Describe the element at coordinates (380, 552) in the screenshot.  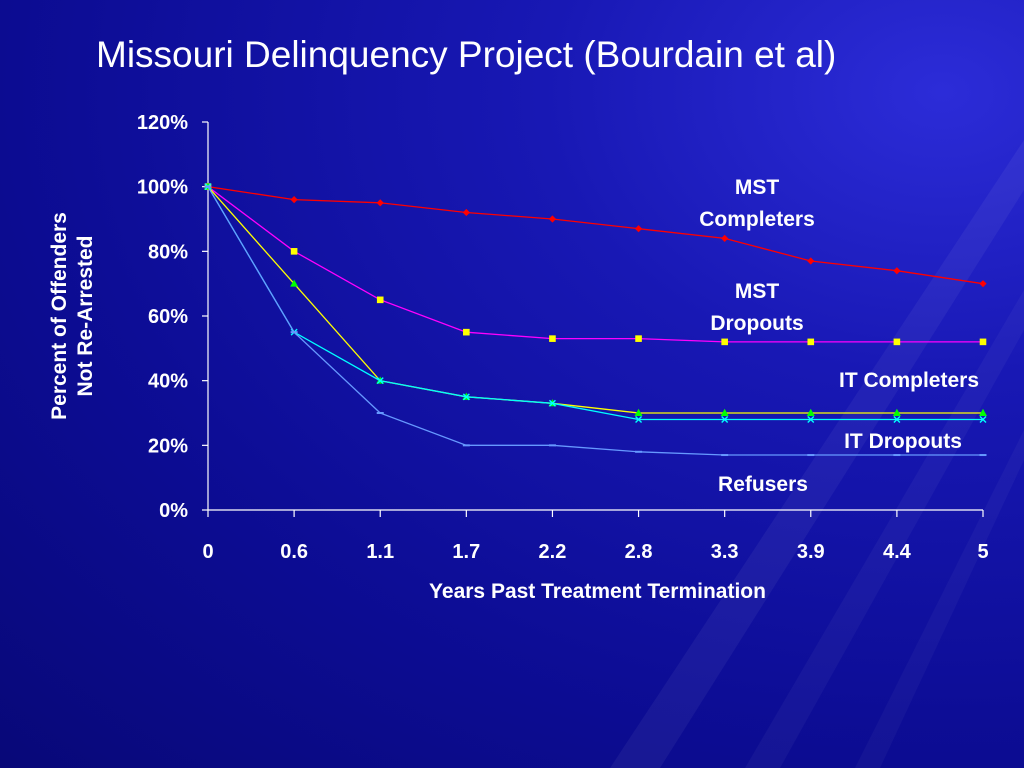
I see `x-tick-label: 1.1` at that location.